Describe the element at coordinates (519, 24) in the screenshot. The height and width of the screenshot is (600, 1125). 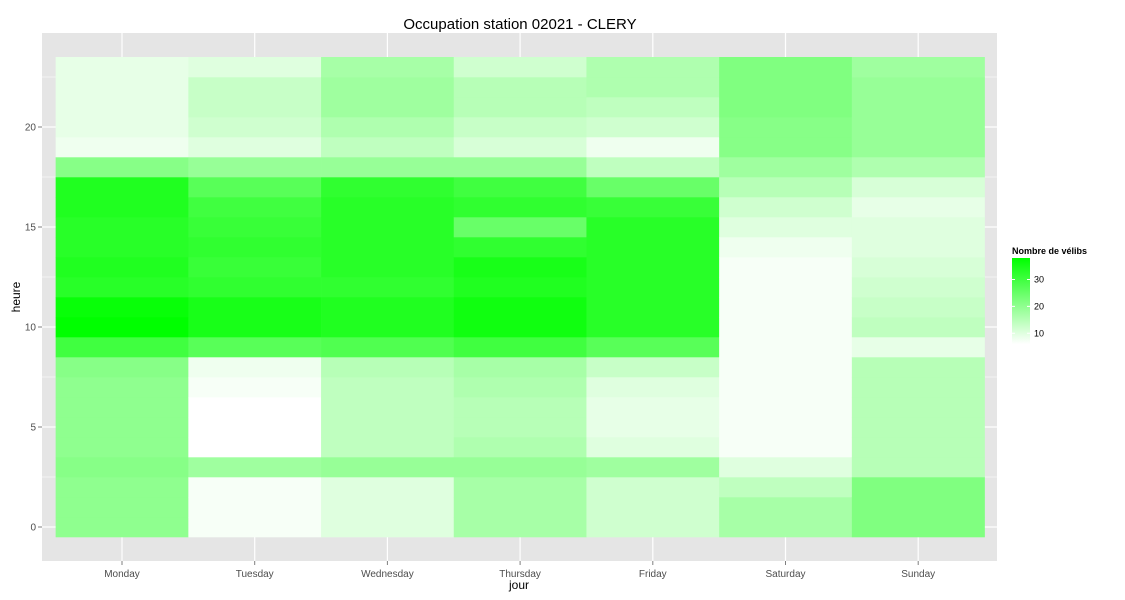
I see `chart-title: Occupation station 02021 - CLERY` at that location.